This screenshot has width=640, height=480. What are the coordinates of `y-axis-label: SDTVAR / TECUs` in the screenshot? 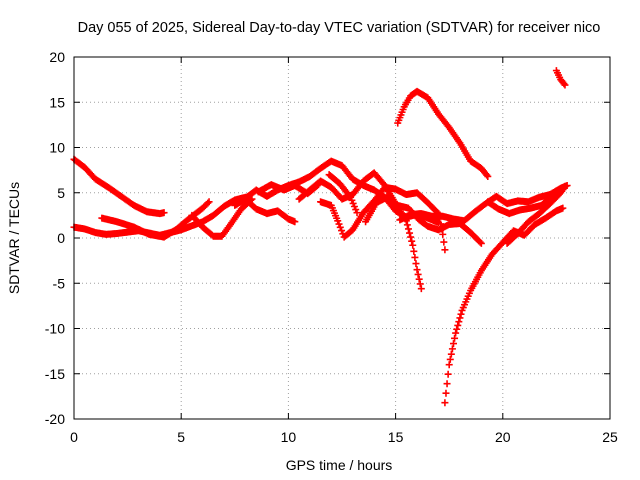 It's located at (14, 238).